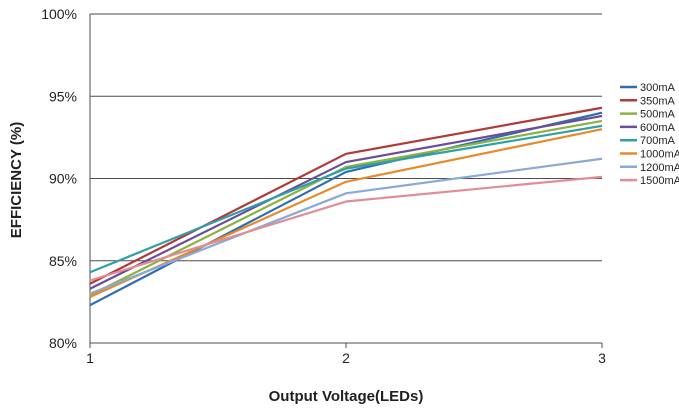 Image resolution: width=679 pixels, height=410 pixels. I want to click on legend-item: 500mA, so click(648, 115).